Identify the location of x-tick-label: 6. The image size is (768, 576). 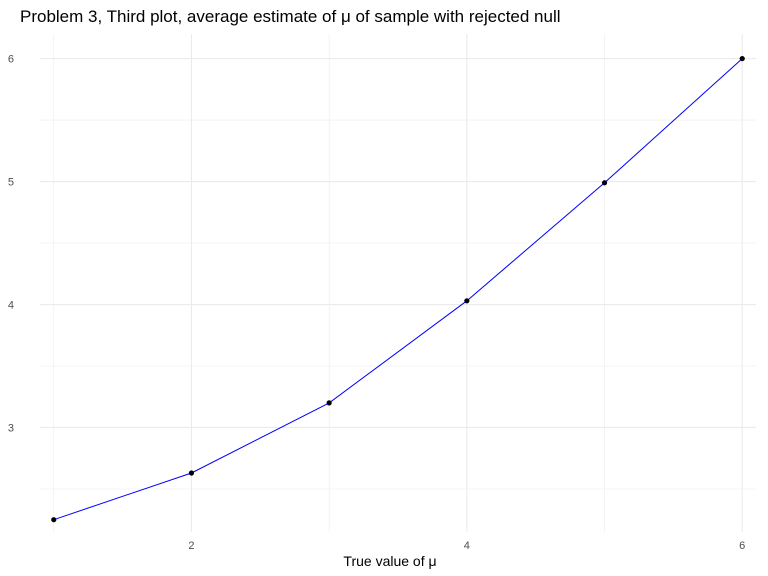
(742, 546).